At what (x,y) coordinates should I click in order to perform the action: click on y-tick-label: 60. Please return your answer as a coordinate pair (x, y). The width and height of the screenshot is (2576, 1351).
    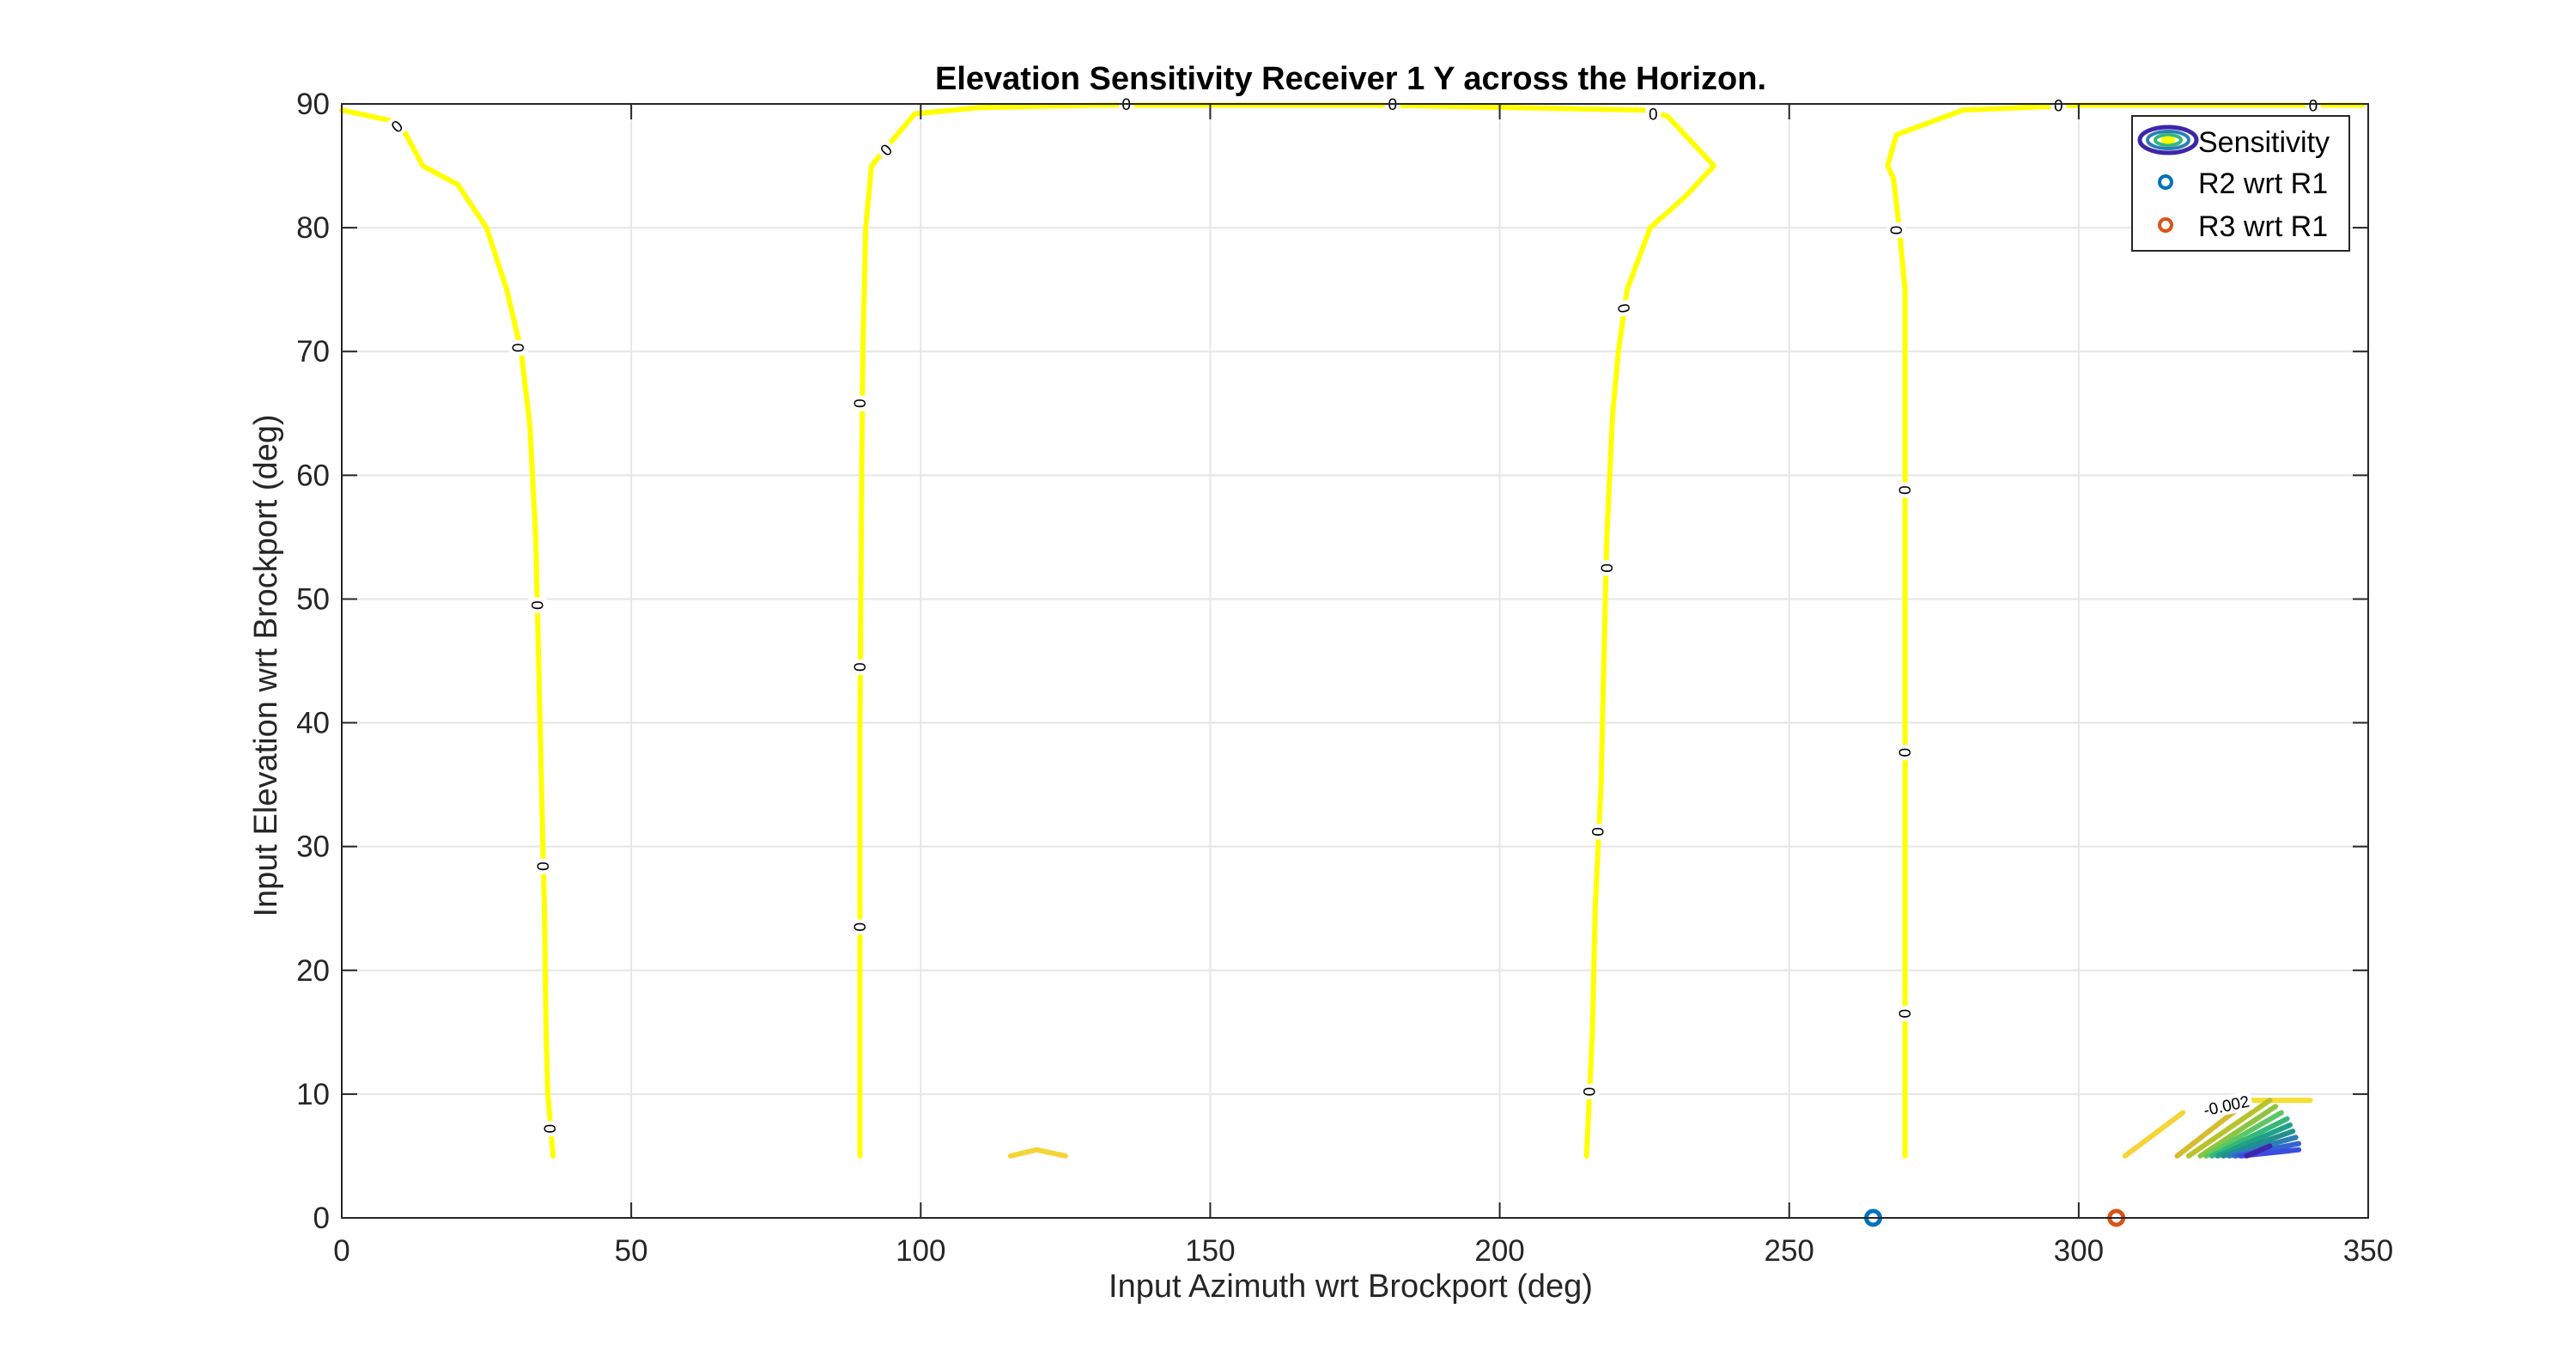
    Looking at the image, I should click on (313, 475).